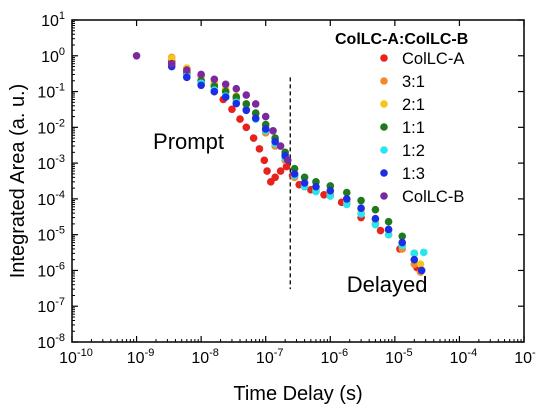  I want to click on y-tick-label: 10⁻⁸, so click(51, 342).